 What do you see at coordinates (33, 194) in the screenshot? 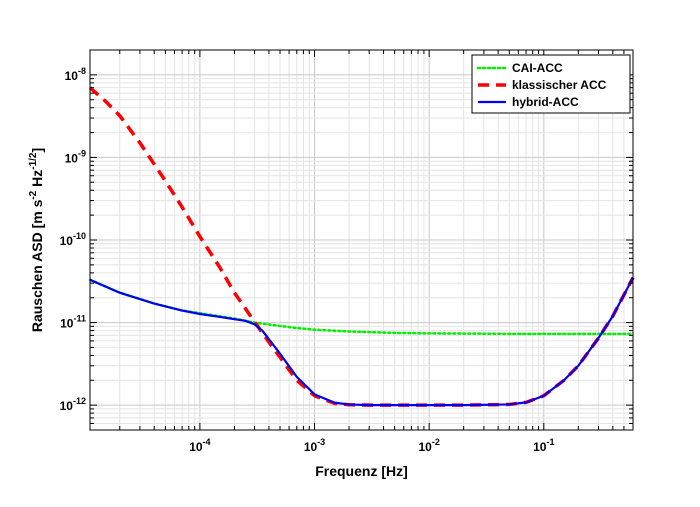
I see `y-axis-label-exp1: -2` at bounding box center [33, 194].